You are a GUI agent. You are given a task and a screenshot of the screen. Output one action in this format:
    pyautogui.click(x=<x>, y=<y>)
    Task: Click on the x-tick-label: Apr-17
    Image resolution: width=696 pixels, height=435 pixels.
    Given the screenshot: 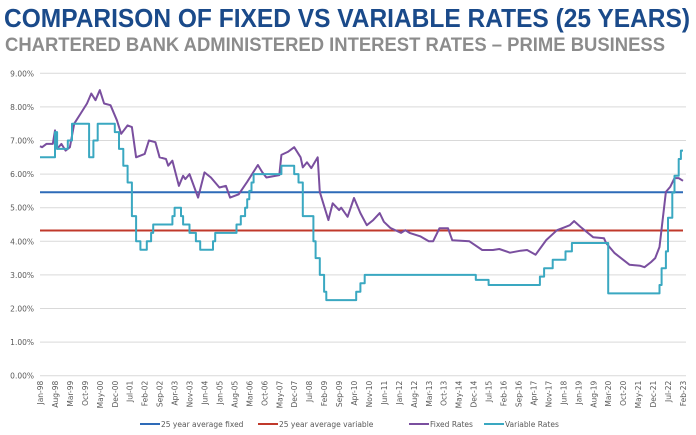 What is the action you would take?
    pyautogui.click(x=533, y=392)
    